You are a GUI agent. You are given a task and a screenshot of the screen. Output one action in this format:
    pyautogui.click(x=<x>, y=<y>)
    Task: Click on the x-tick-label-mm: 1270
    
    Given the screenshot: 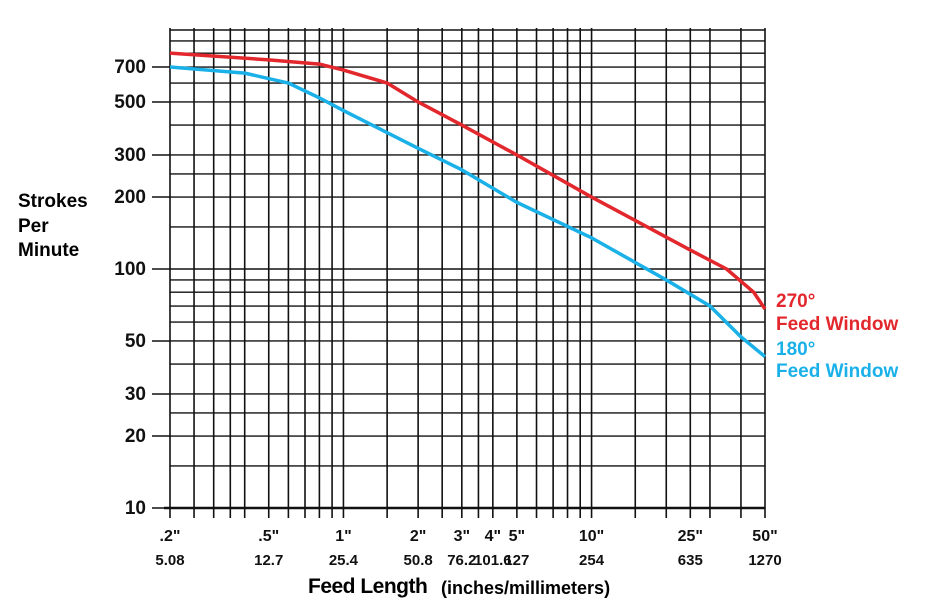 What is the action you would take?
    pyautogui.click(x=764, y=560)
    